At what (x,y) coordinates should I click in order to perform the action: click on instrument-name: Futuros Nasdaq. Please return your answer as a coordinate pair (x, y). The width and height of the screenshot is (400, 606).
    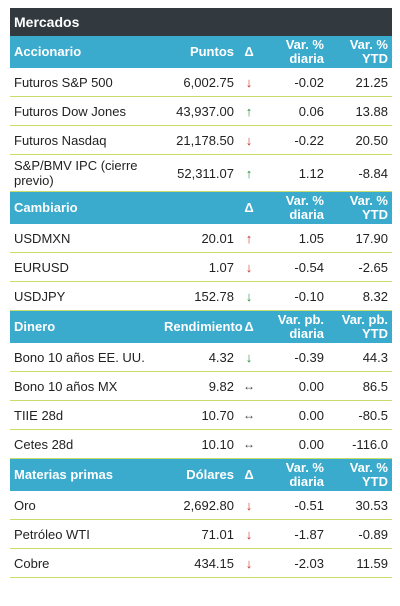
    Looking at the image, I should click on (85, 140).